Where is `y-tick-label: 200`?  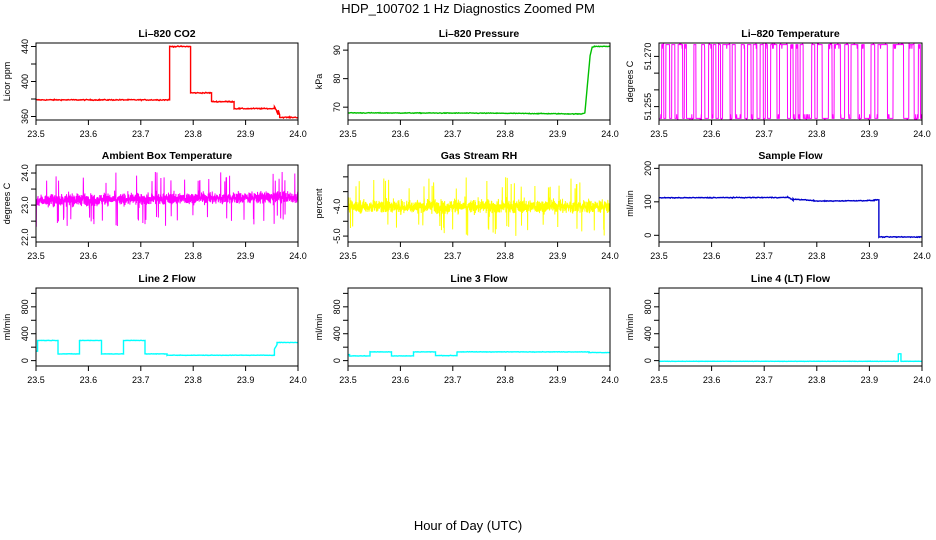 y-tick-label: 200 is located at coordinates (648, 168).